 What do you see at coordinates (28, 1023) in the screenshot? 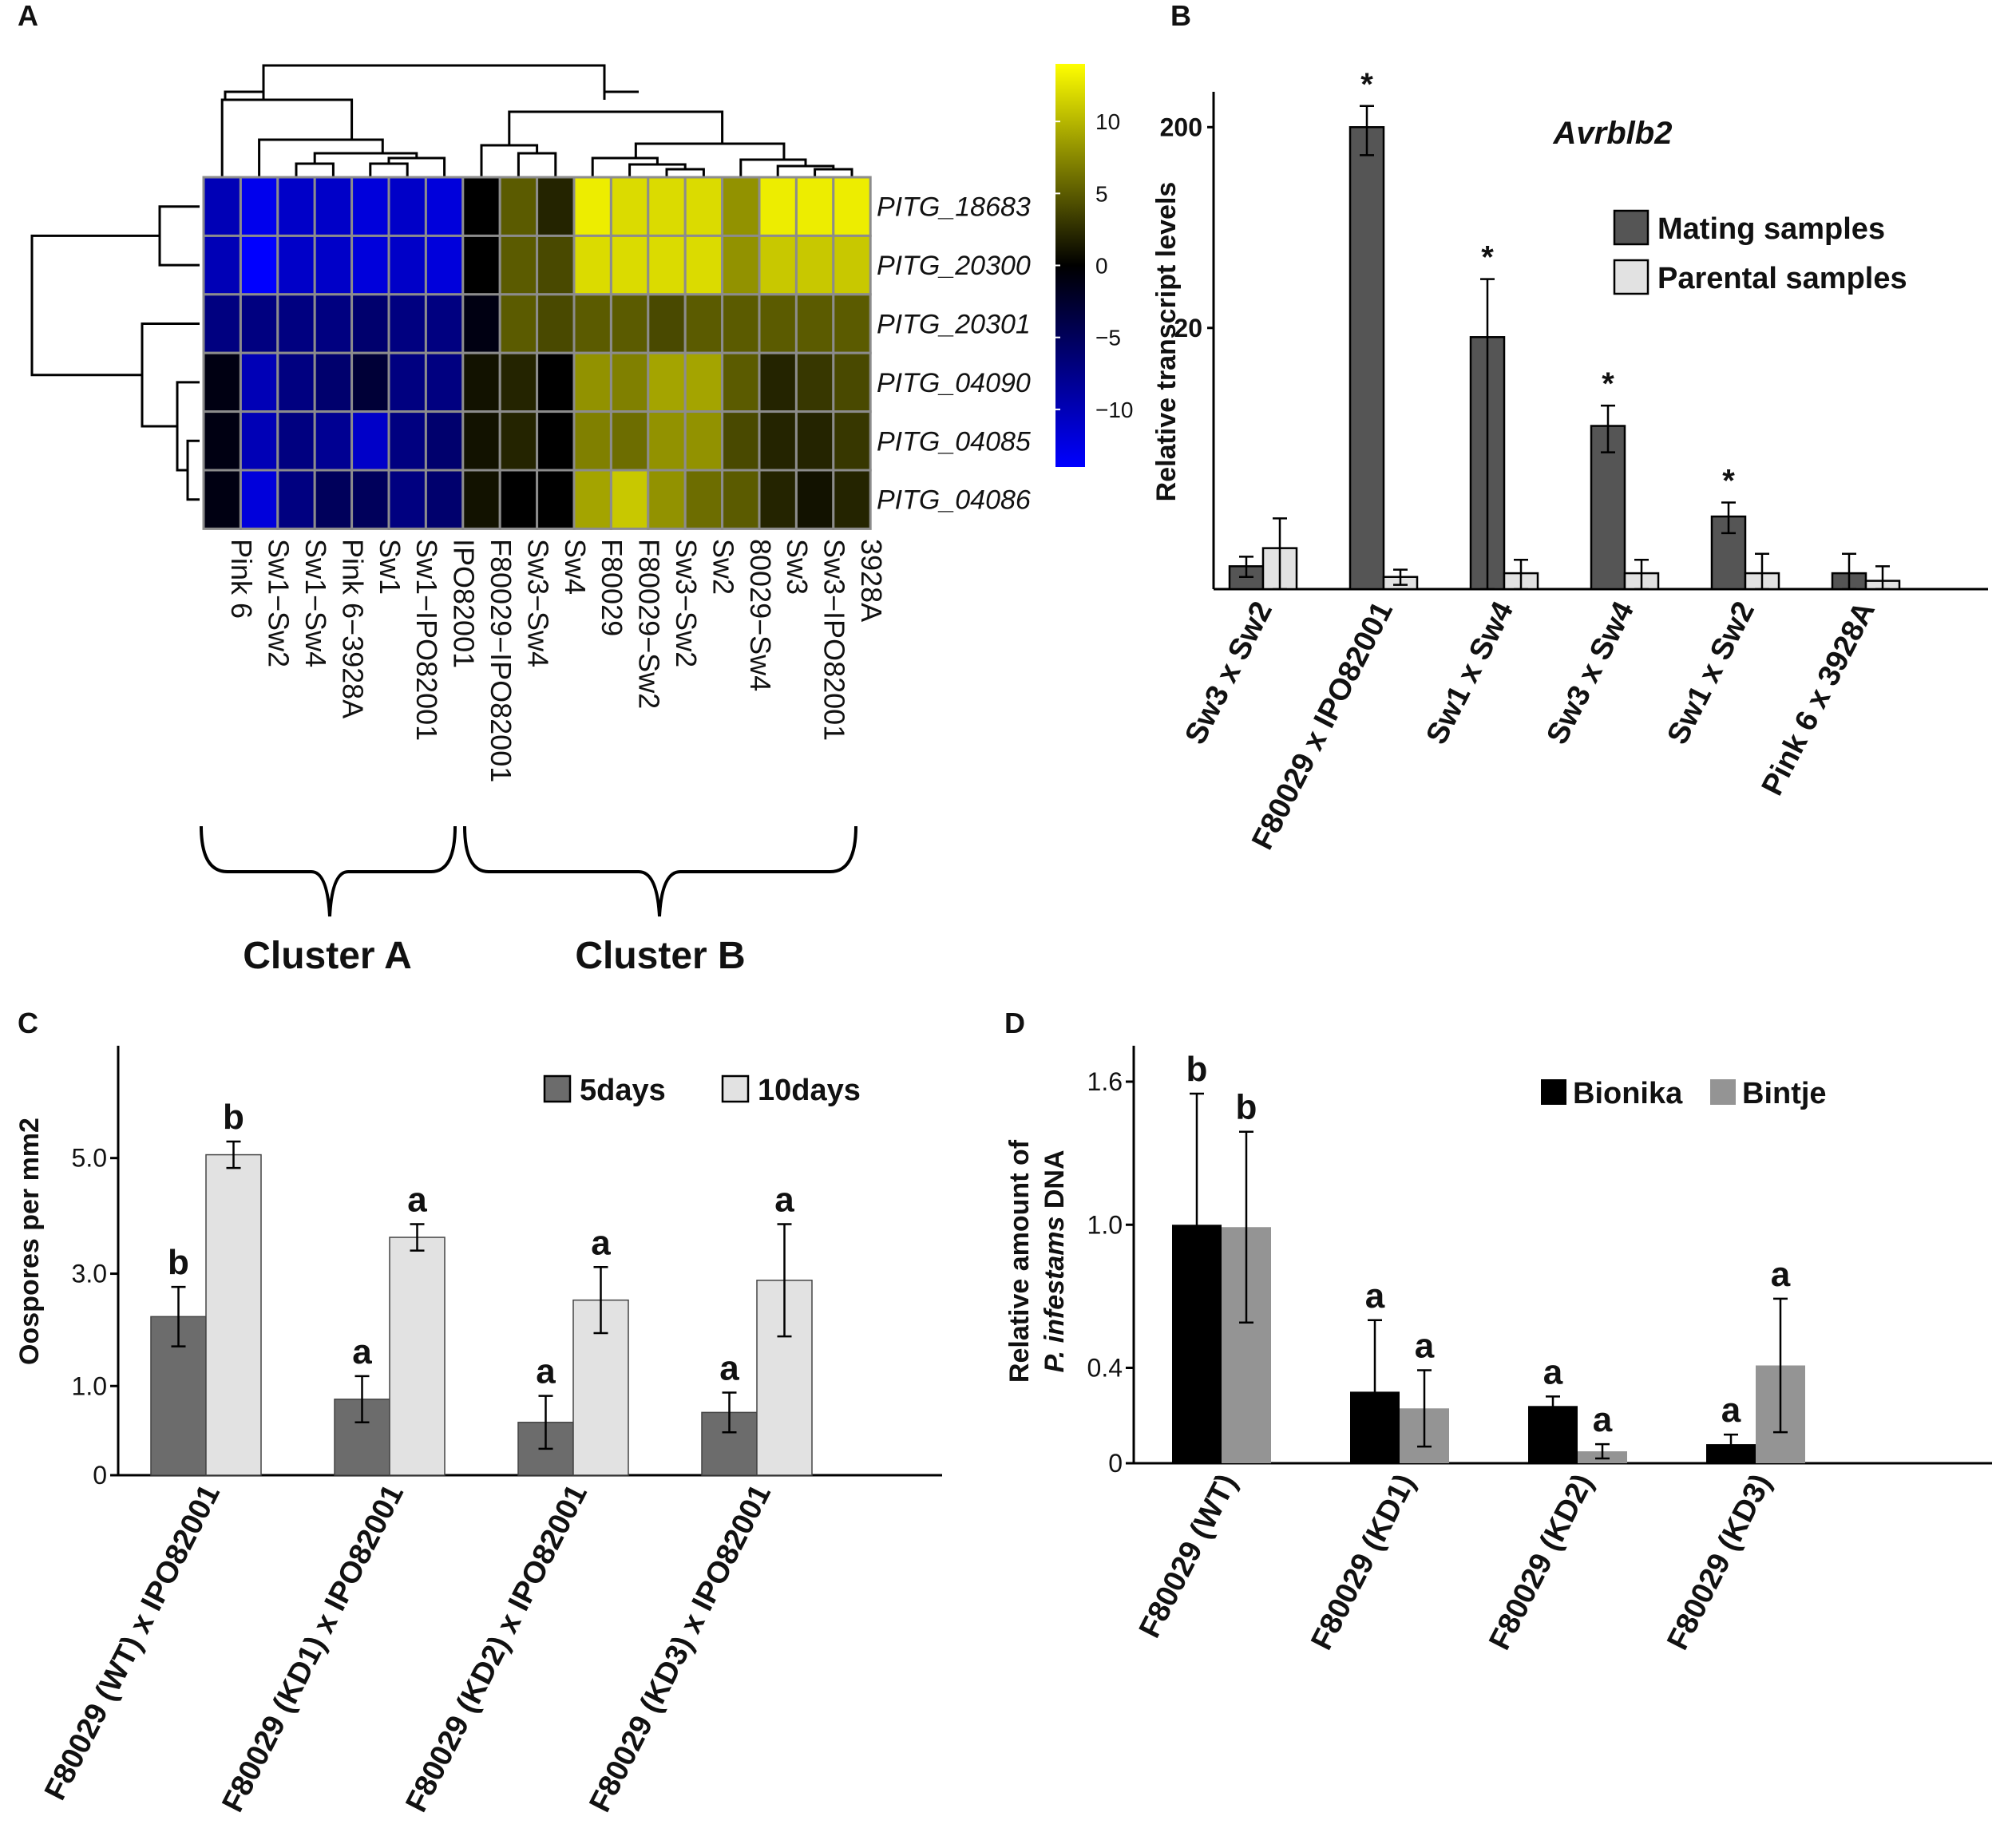
I see `panel-letter-c: C` at bounding box center [28, 1023].